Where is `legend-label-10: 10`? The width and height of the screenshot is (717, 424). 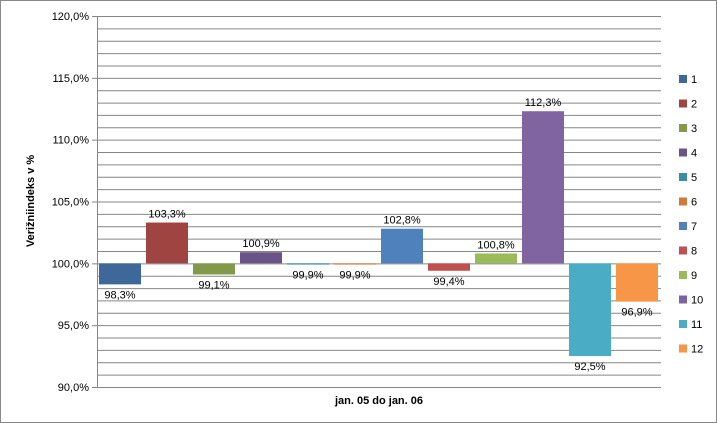
legend-label-10: 10 is located at coordinates (697, 301).